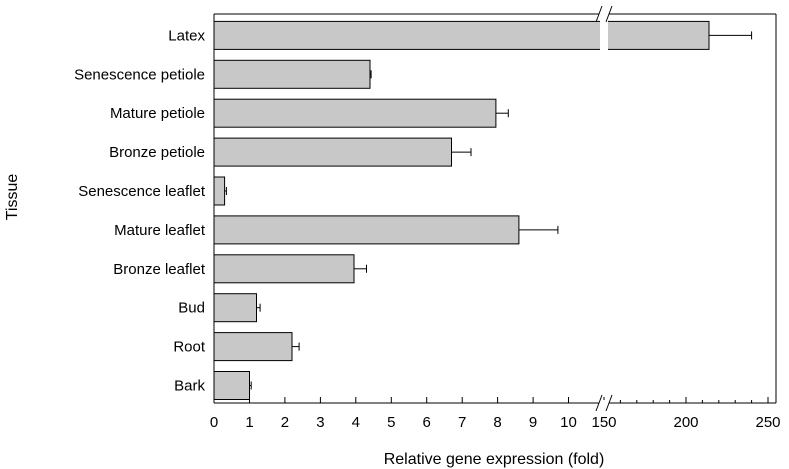 The height and width of the screenshot is (469, 789). Describe the element at coordinates (604, 403) in the screenshot. I see `bottom-axis-break-gap` at that location.